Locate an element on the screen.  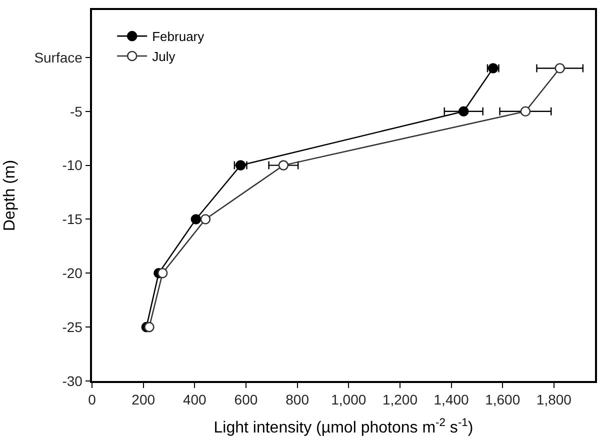
x-axis-title: Light intensity (µmol photons m$^{-2}$ s$^{-1}$) is located at coordinates (344, 427).